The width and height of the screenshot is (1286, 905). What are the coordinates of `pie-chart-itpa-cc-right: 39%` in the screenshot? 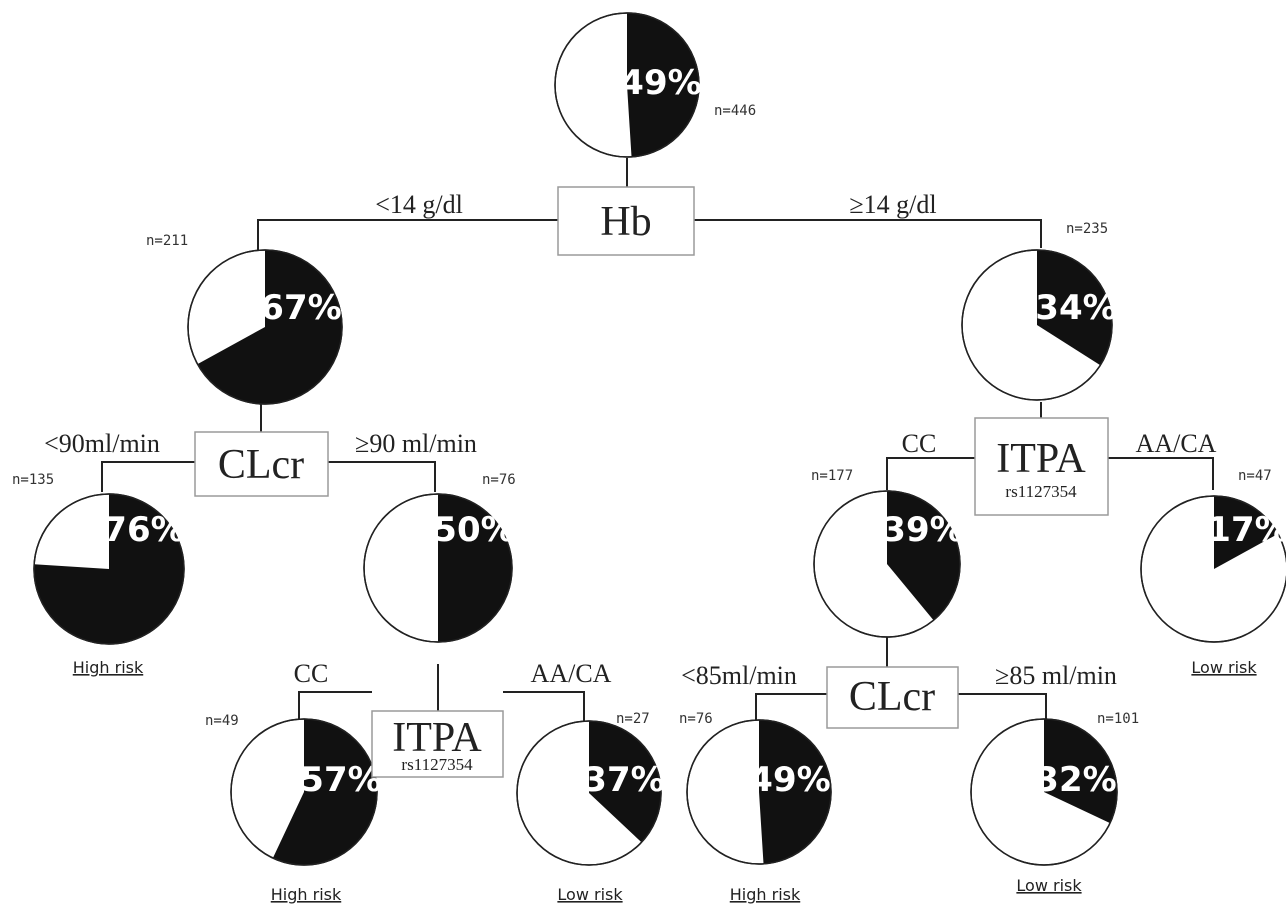 It's located at (888, 564).